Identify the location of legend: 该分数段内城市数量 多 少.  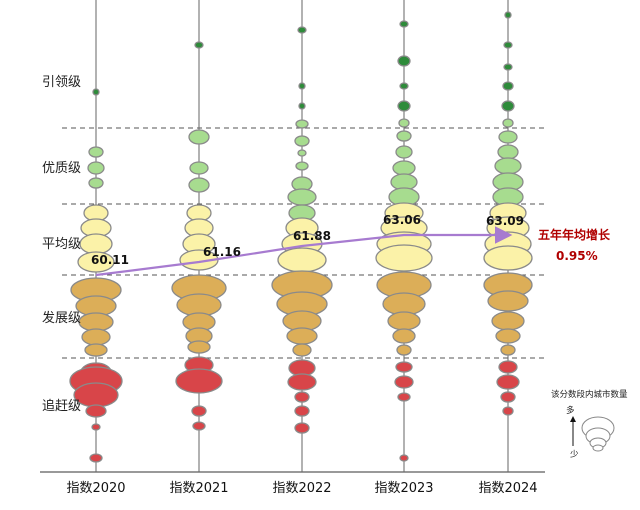
(589, 424).